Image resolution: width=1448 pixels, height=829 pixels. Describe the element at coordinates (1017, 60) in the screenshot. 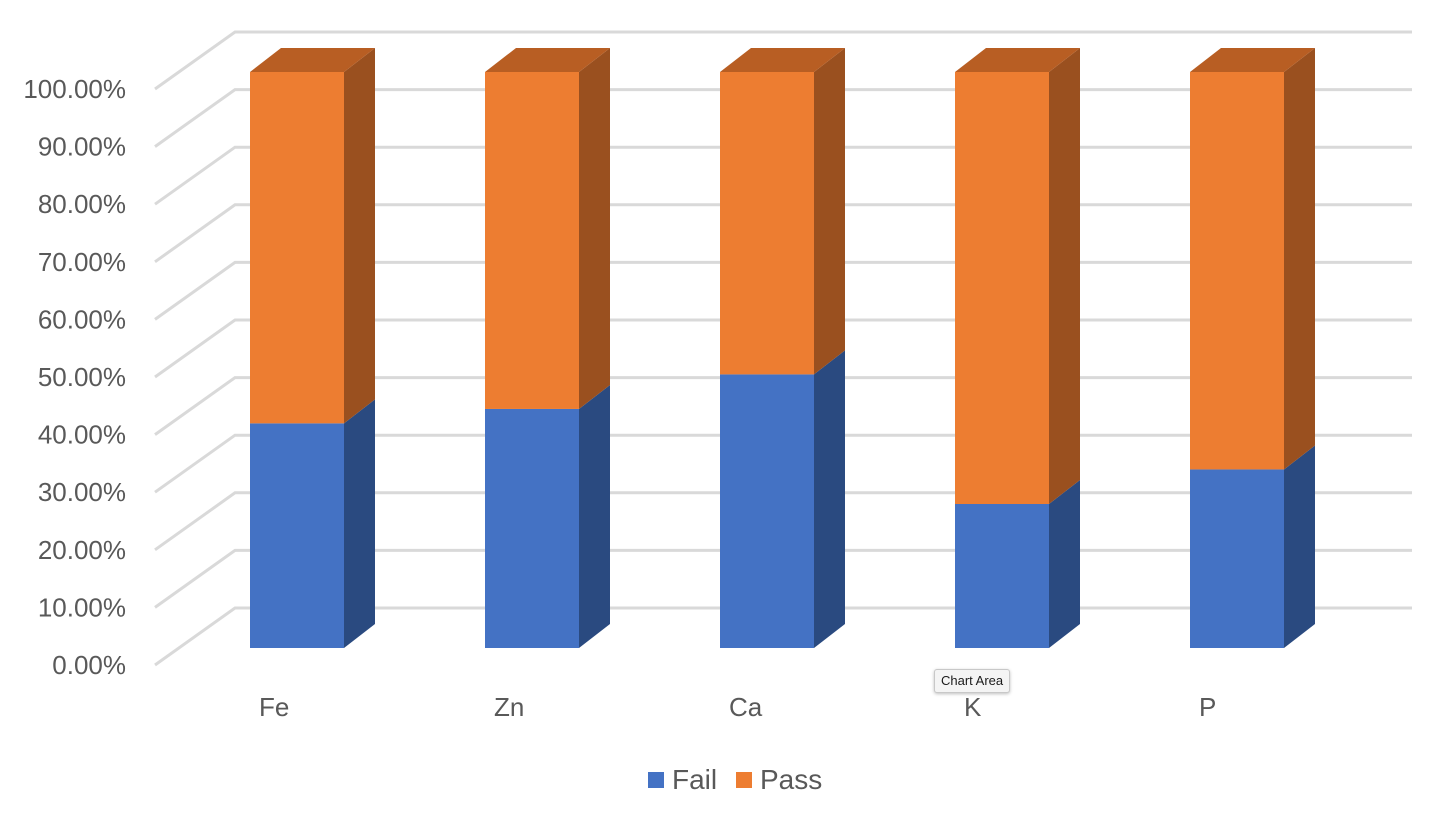

I see `bar-top-k` at that location.